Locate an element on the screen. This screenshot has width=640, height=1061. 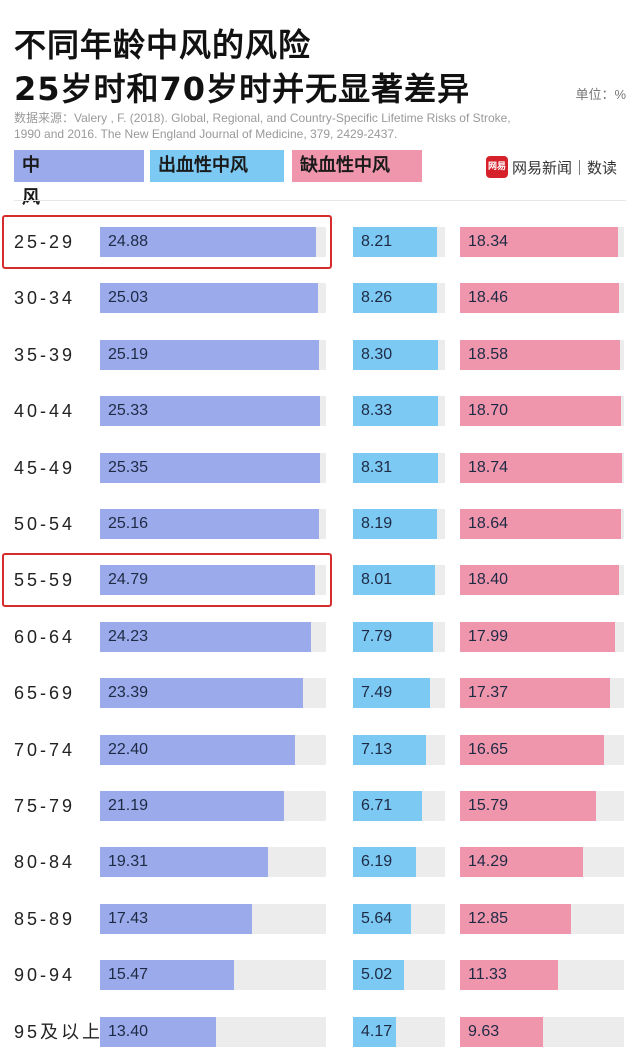
category-label: 45-49 is located at coordinates (45, 468).